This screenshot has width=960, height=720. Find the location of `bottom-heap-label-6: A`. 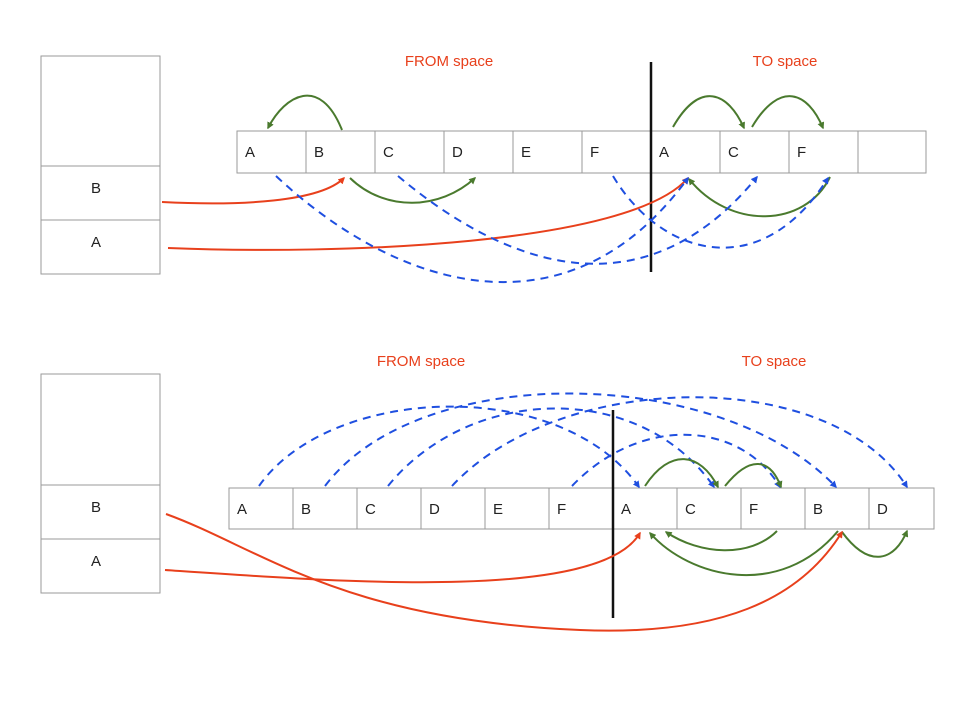

bottom-heap-label-6: A is located at coordinates (626, 509).